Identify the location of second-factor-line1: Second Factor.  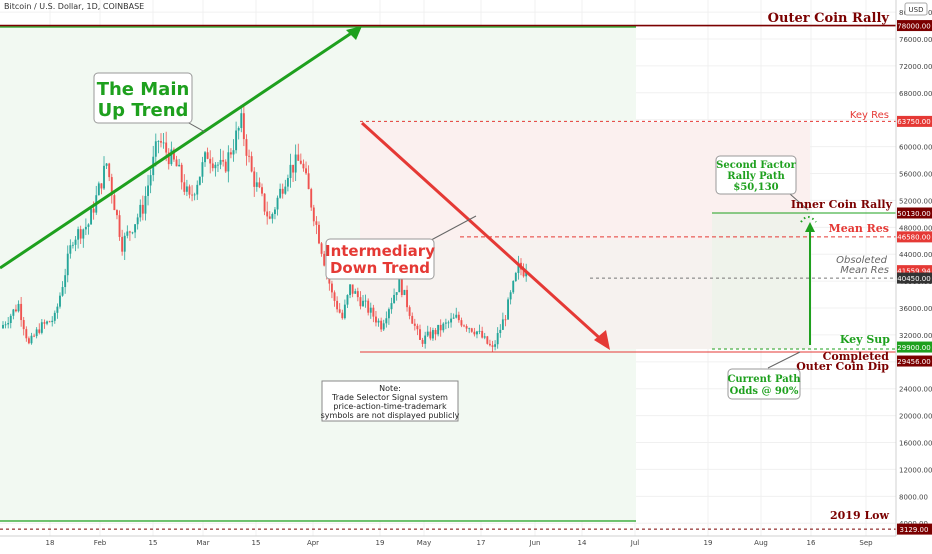
(756, 165).